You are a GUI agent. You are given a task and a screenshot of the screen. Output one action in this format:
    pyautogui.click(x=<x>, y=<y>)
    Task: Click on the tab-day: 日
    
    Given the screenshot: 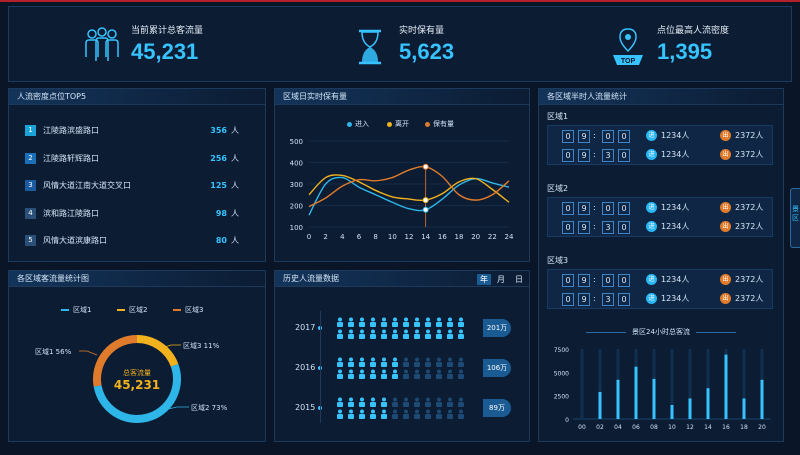 What is the action you would take?
    pyautogui.click(x=519, y=279)
    